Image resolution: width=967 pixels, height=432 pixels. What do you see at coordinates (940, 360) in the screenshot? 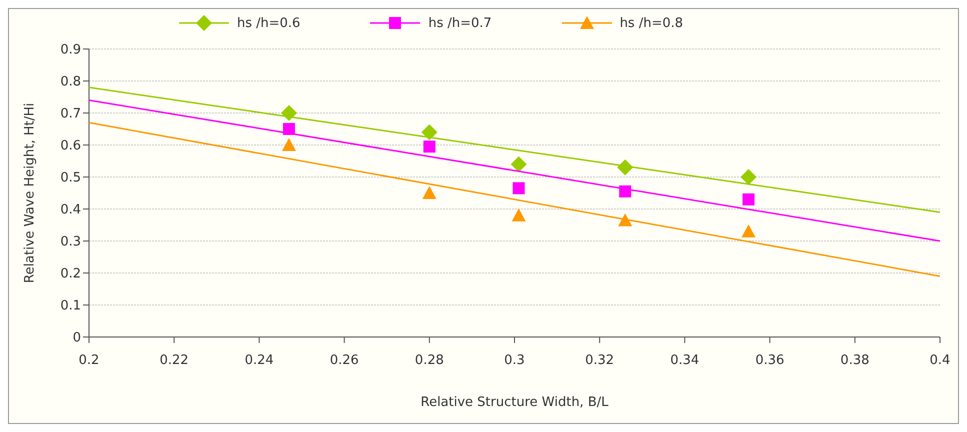
I see `x-tick-label: 0.4` at bounding box center [940, 360].